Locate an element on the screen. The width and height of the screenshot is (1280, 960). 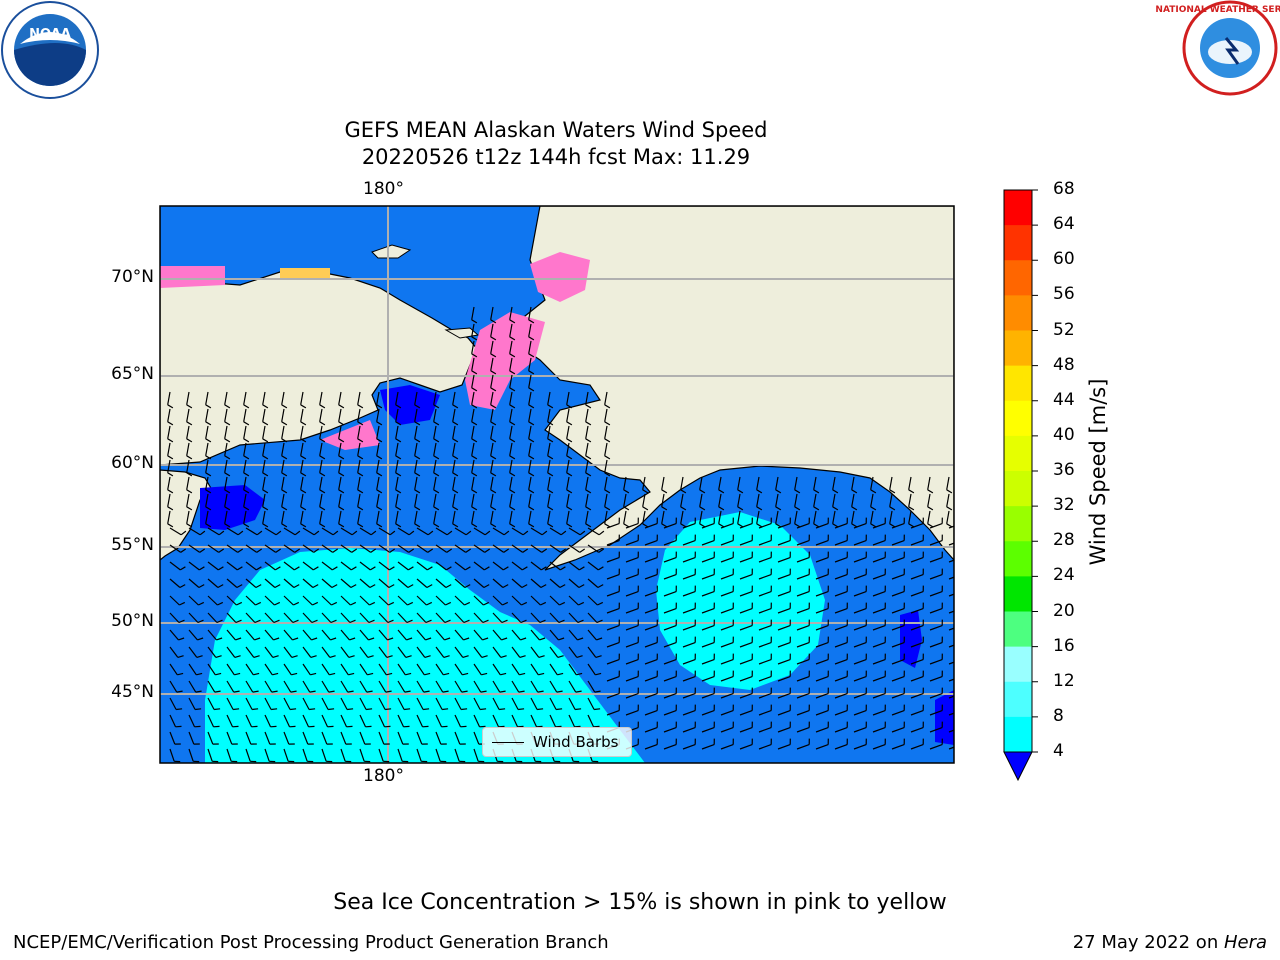
wind-barb-legend-icon is located at coordinates (508, 743).